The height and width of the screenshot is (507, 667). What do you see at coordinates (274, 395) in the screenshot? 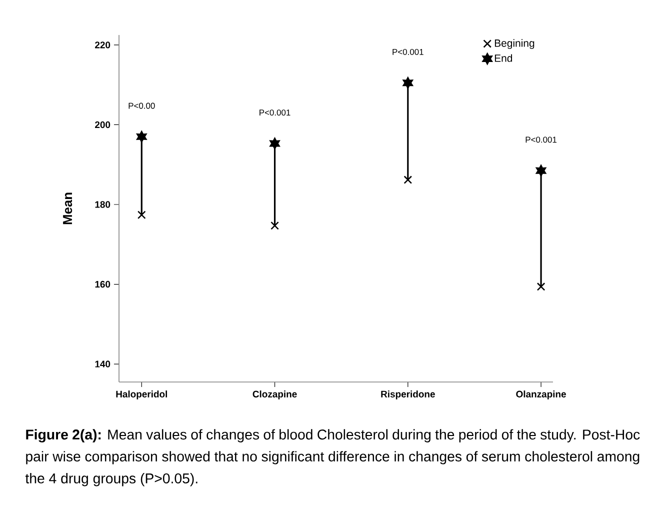
I see `x-tick-label: Clozapine` at bounding box center [274, 395].